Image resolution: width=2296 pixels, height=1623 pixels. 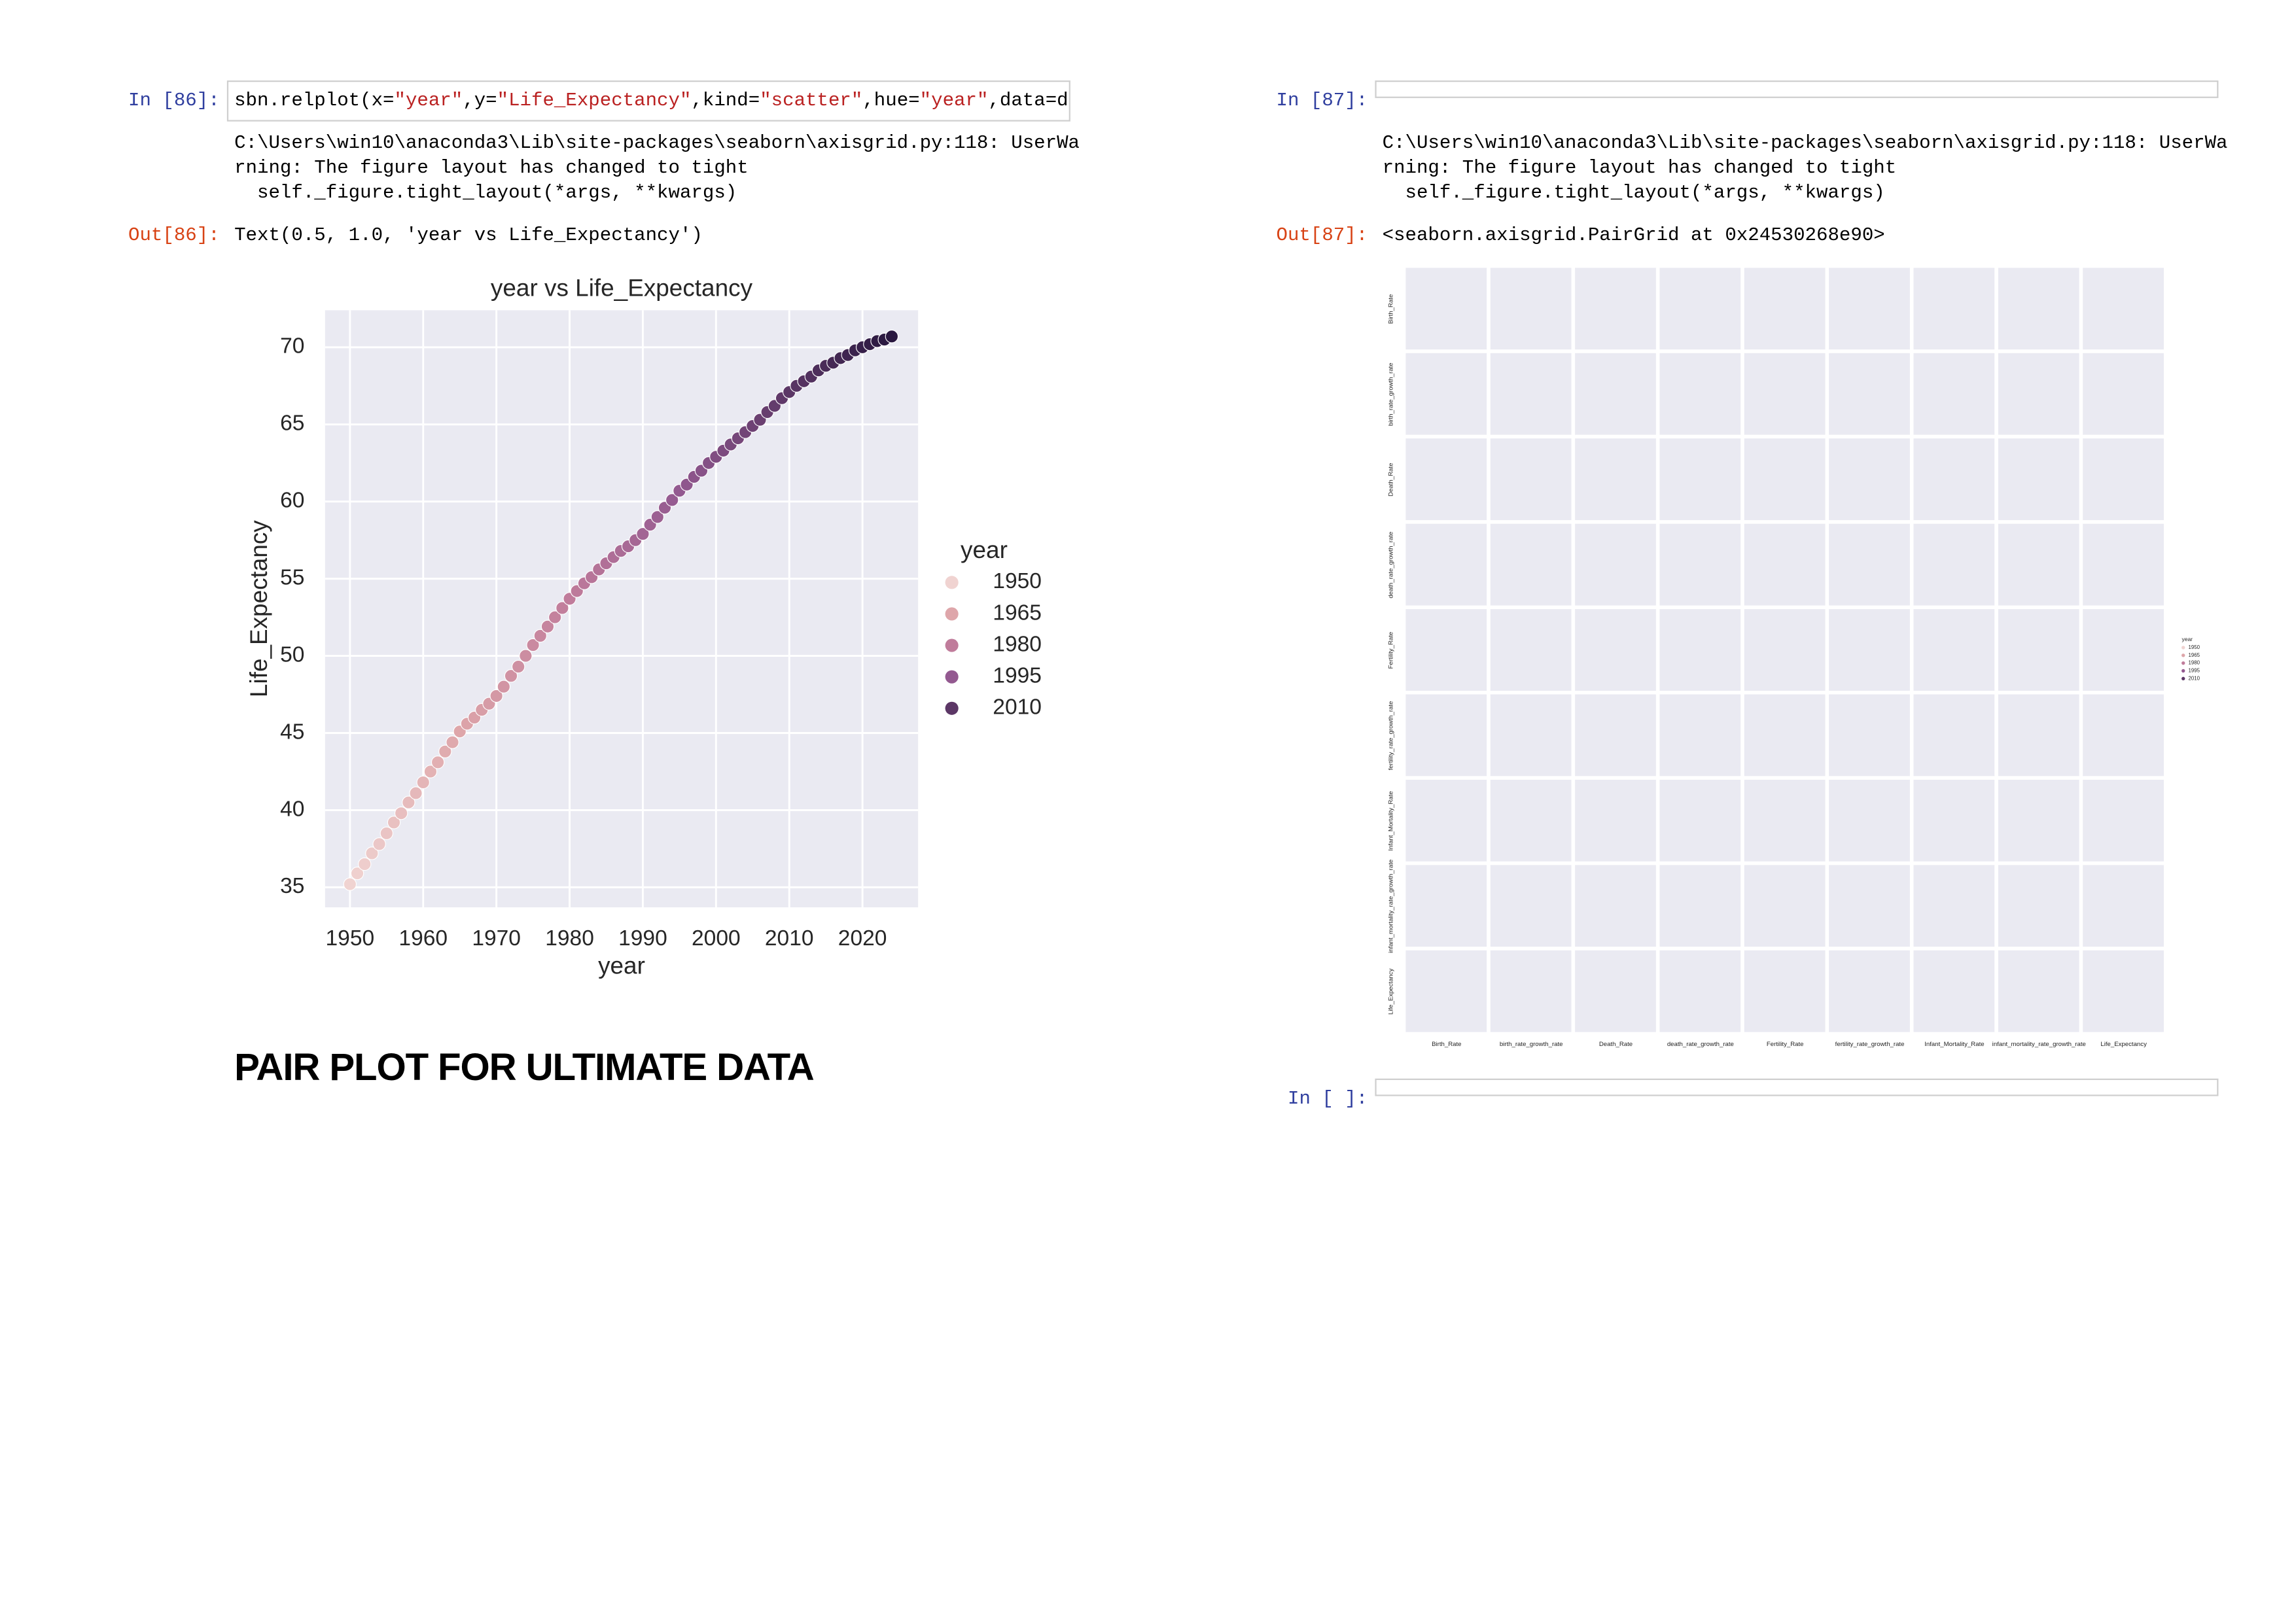 I want to click on plot-area, so click(x=622, y=609).